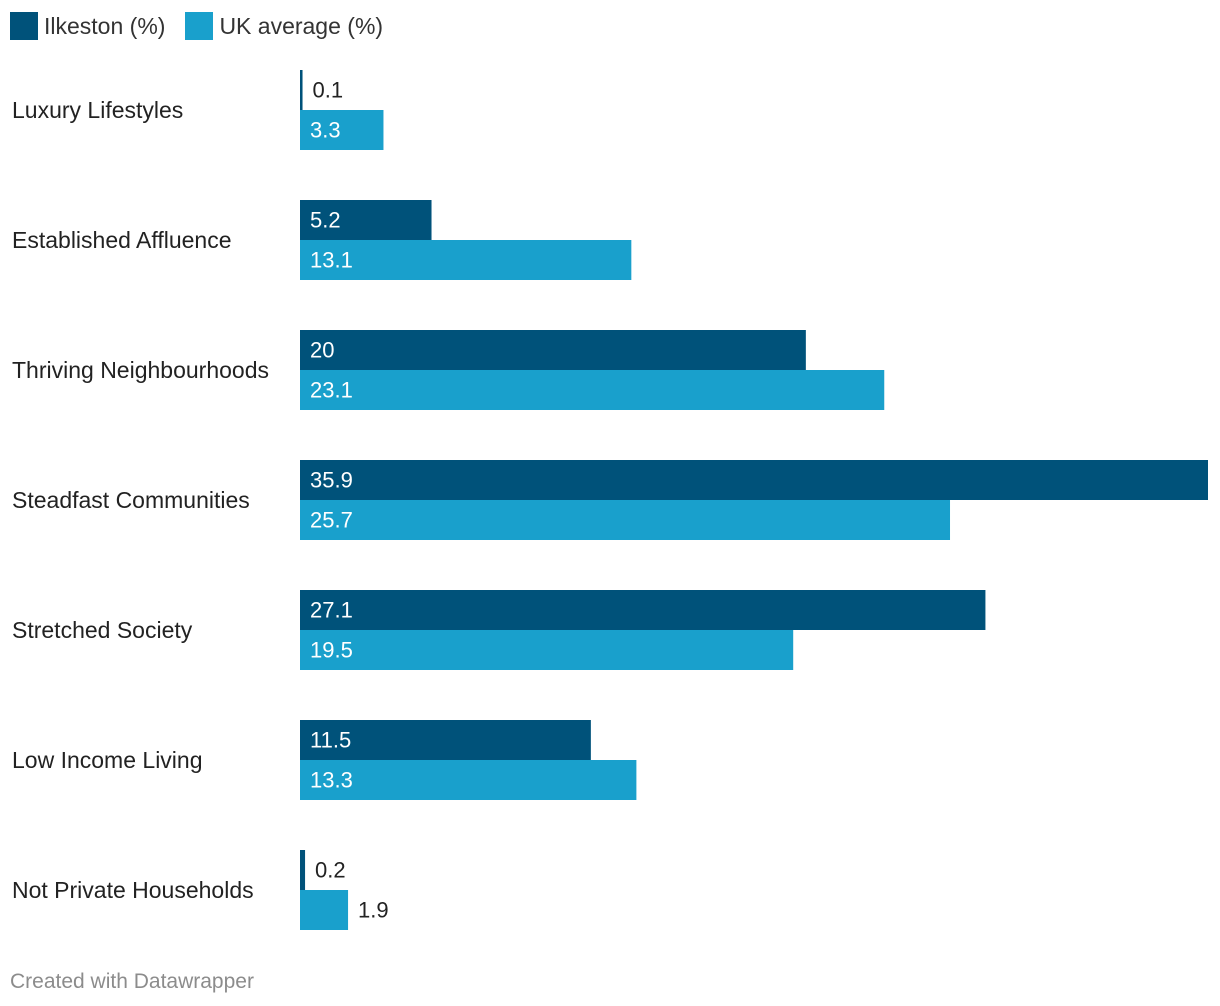  Describe the element at coordinates (322, 350) in the screenshot. I see `value-label-ilkeston-thriving-neighbourhoods: 20` at that location.